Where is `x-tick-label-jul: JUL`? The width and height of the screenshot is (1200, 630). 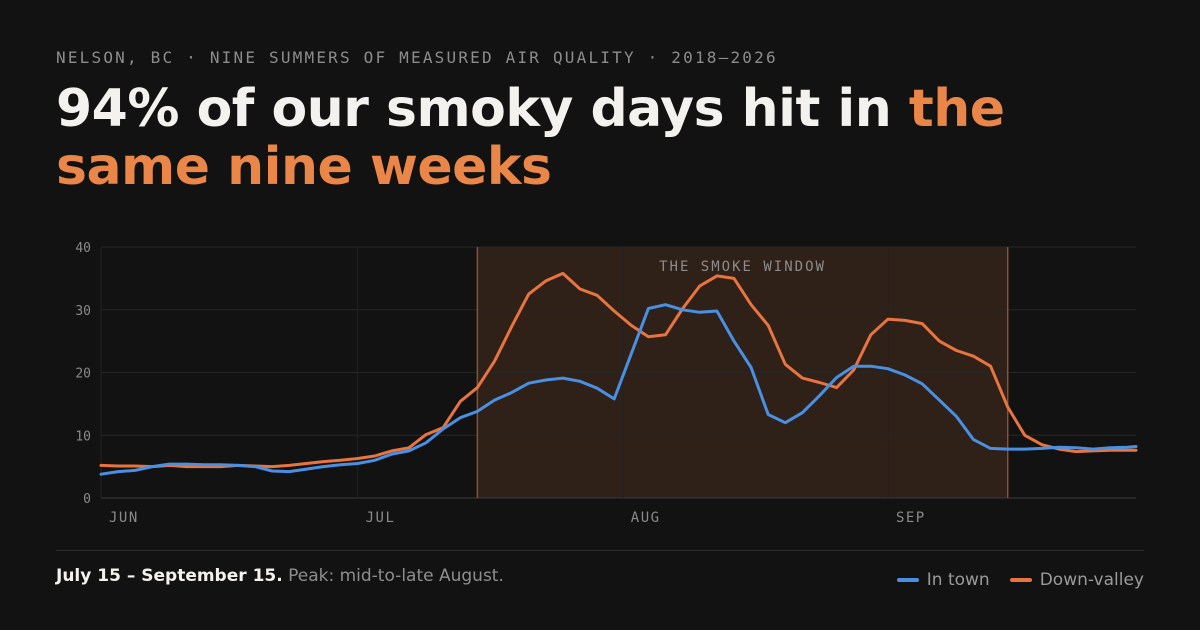
x-tick-label-jul: JUL is located at coordinates (381, 518).